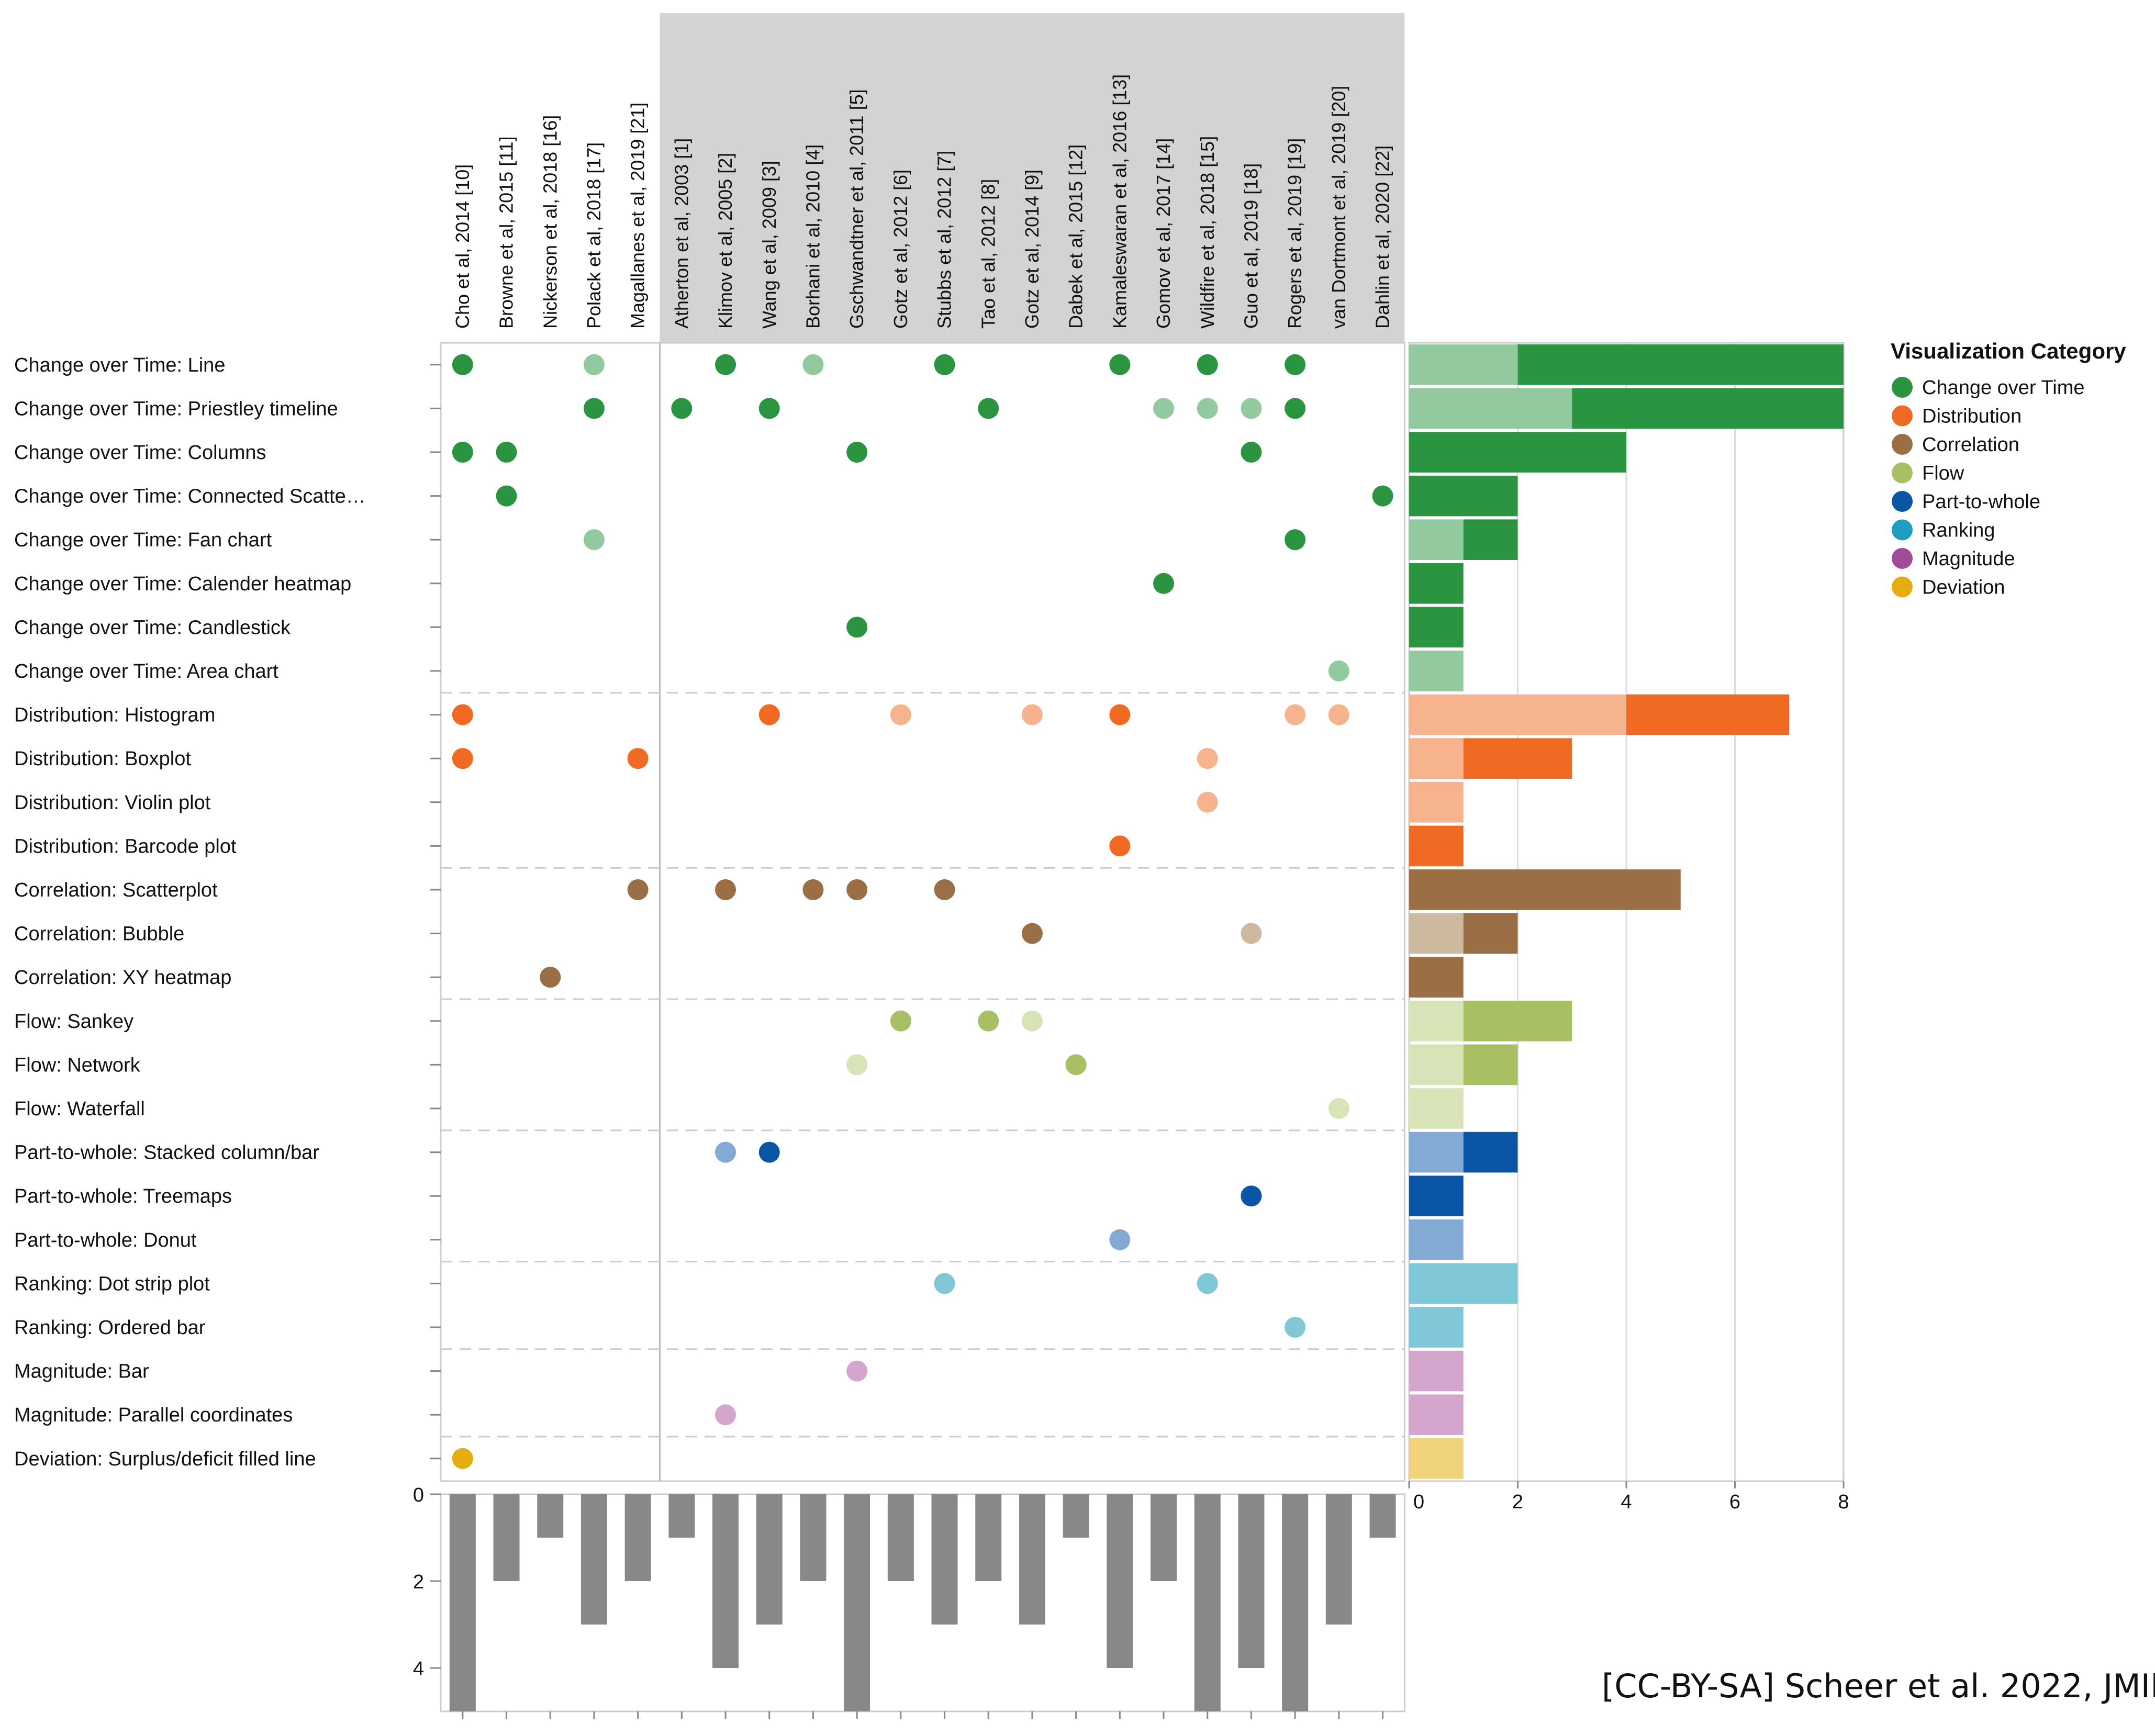  Describe the element at coordinates (1251, 246) in the screenshot. I see `paper-label: Guo et al, 2019 [18]` at that location.